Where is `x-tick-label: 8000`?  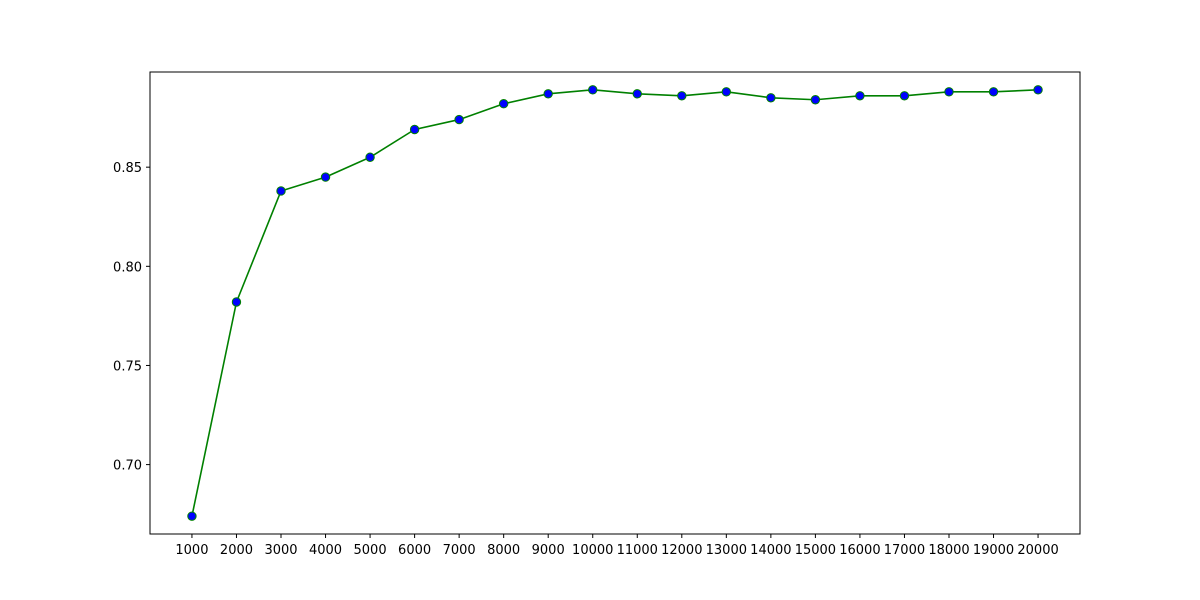
x-tick-label: 8000 is located at coordinates (503, 550).